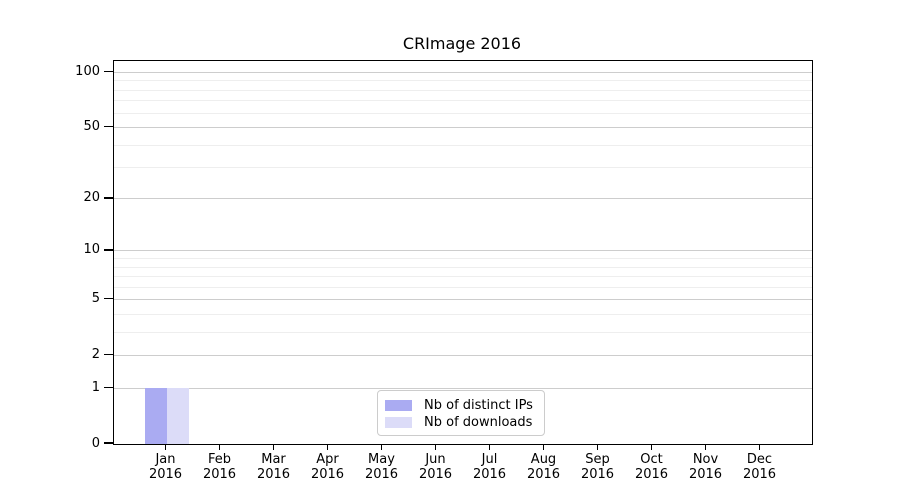  What do you see at coordinates (87, 71) in the screenshot?
I see `y-tick-label: 100` at bounding box center [87, 71].